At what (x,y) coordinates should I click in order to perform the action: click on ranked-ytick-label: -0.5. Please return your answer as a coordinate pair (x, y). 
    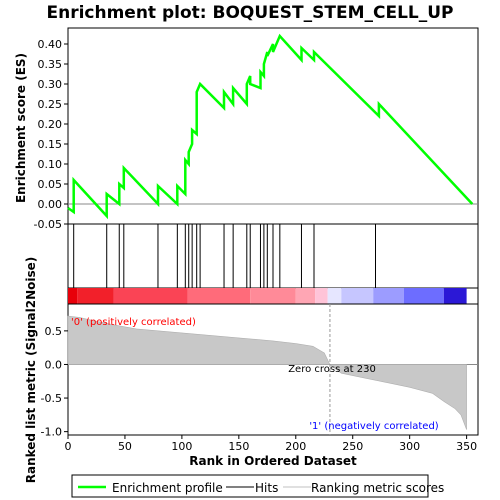
    Looking at the image, I should click on (51, 398).